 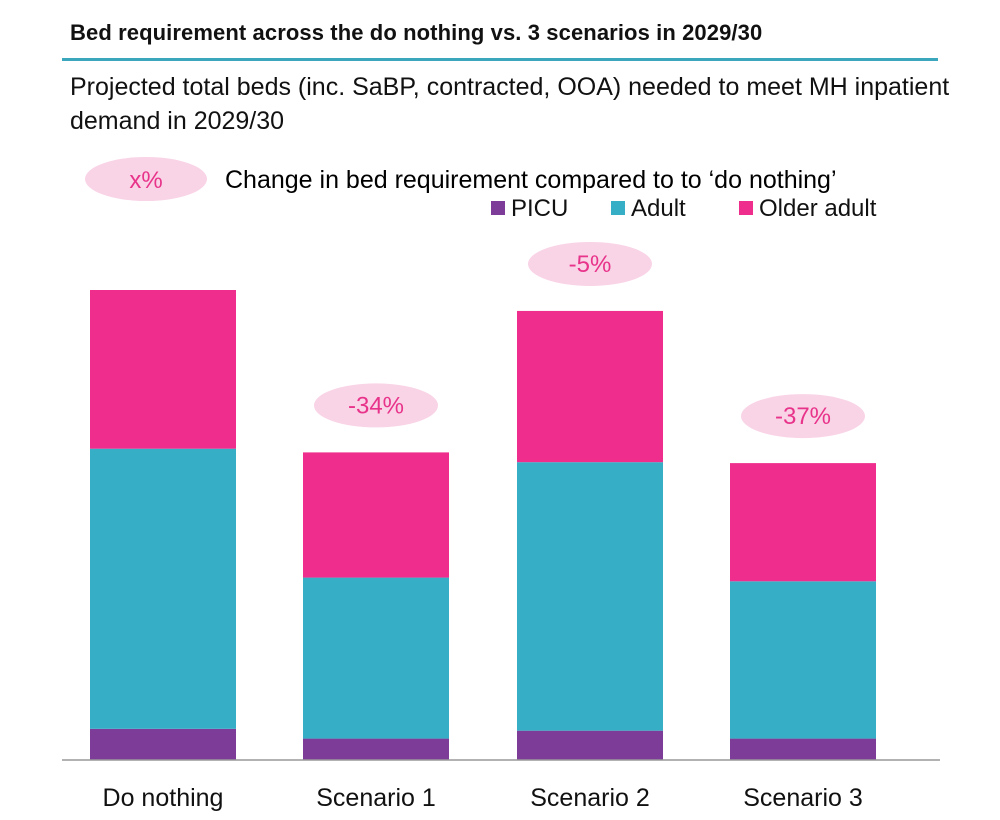 I want to click on bar-scenario-2-picu, so click(x=590, y=745).